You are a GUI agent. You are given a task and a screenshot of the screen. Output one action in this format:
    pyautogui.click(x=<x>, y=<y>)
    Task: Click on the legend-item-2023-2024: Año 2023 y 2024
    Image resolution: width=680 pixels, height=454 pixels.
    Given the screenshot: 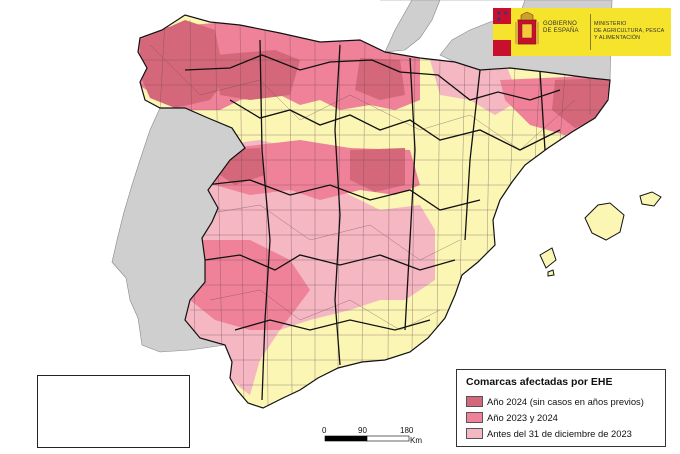 What is the action you would take?
    pyautogui.click(x=512, y=417)
    